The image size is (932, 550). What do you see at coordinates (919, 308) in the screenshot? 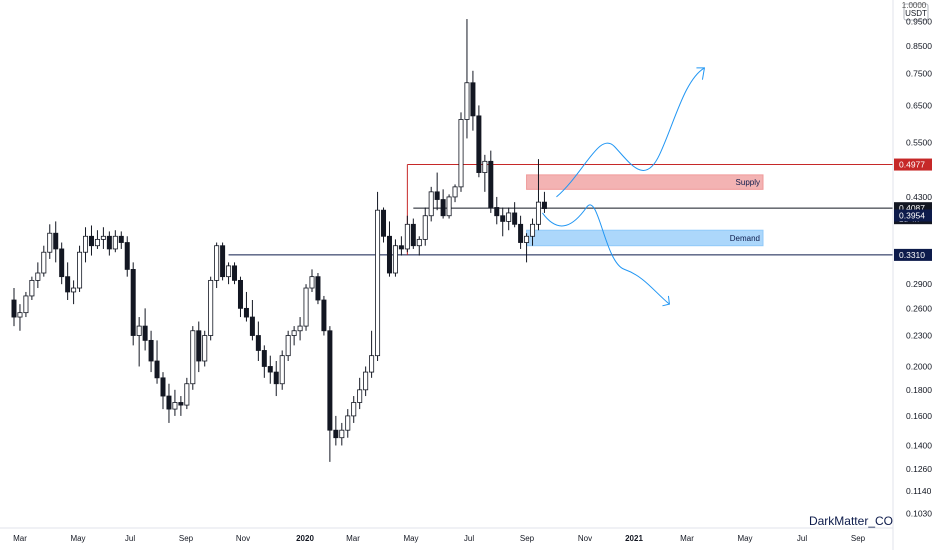
I see `price-tick-label: 0.2600` at bounding box center [919, 308].